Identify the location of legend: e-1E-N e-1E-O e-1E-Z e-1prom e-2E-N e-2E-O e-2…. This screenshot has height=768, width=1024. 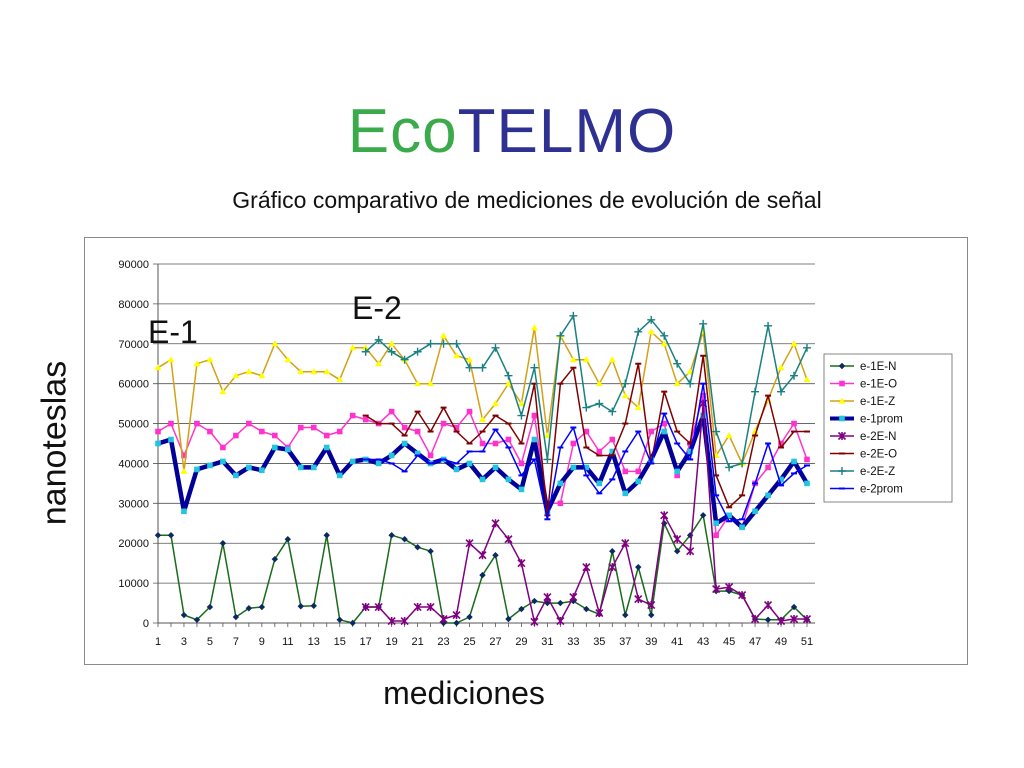
(888, 428).